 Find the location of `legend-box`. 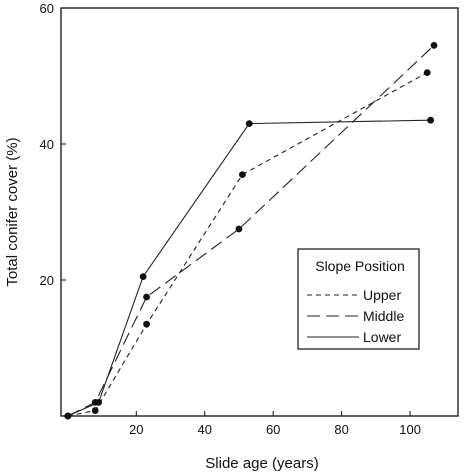

legend-box is located at coordinates (358, 299).